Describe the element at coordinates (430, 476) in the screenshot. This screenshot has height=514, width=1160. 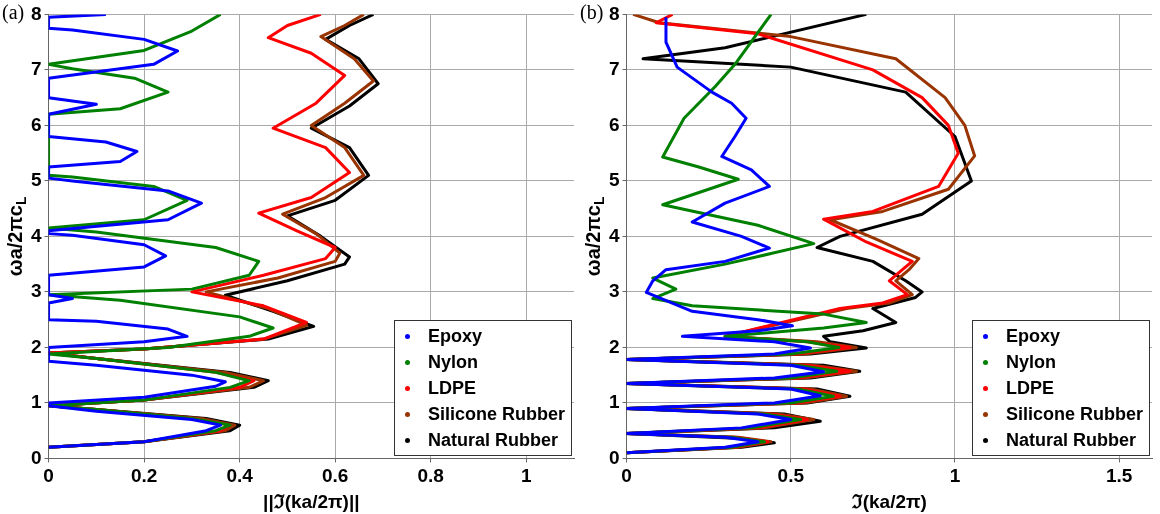
I see `x-tick-label: 0.8` at that location.